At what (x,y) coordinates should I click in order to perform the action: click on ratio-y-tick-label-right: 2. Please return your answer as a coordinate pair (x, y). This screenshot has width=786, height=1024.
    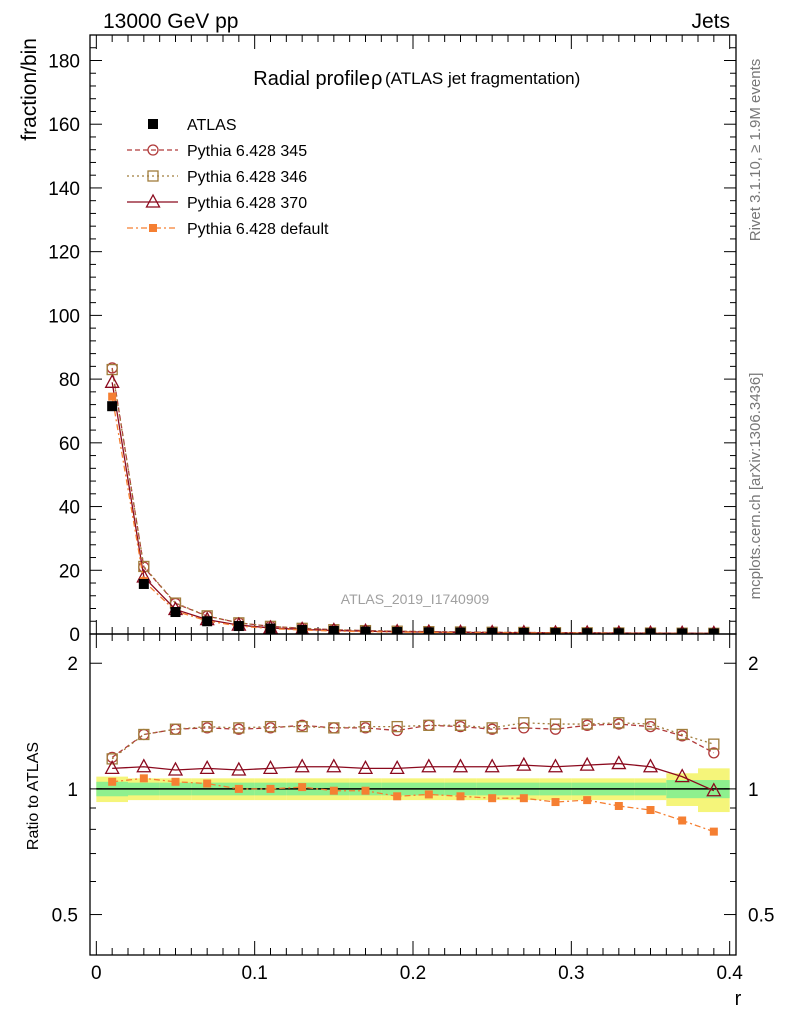
    Looking at the image, I should click on (753, 664).